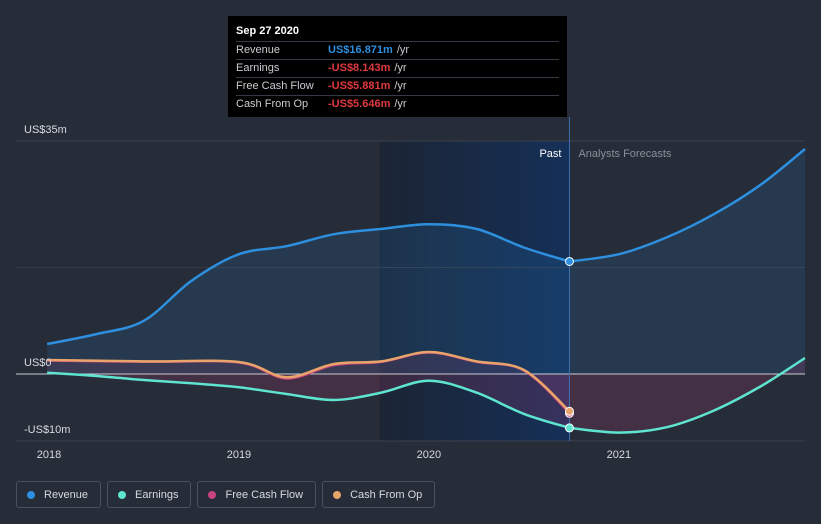  Describe the element at coordinates (272, 104) in the screenshot. I see `tooltip-label: Cash From Op` at that location.